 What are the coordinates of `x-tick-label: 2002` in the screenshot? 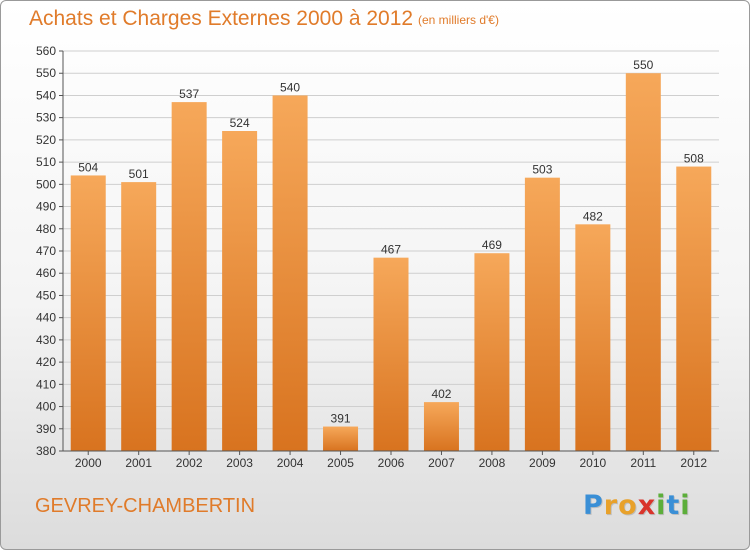 It's located at (189, 463).